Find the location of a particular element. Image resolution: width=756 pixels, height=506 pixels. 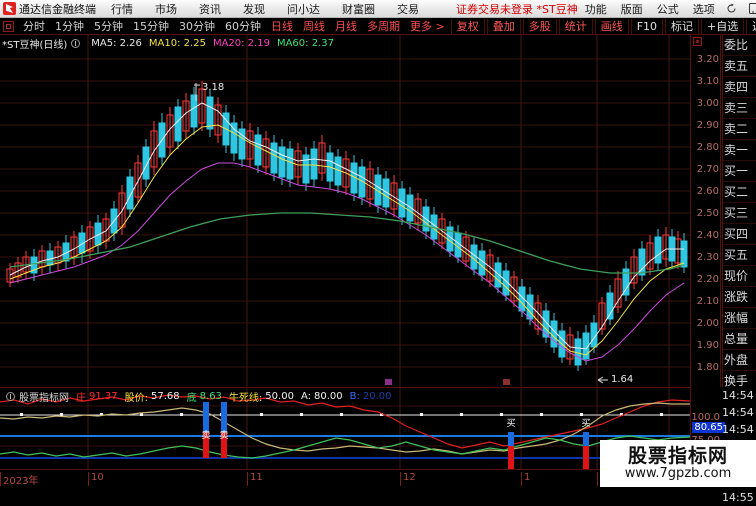

indicator-site-label: 股票指标网 is located at coordinates (44, 398).